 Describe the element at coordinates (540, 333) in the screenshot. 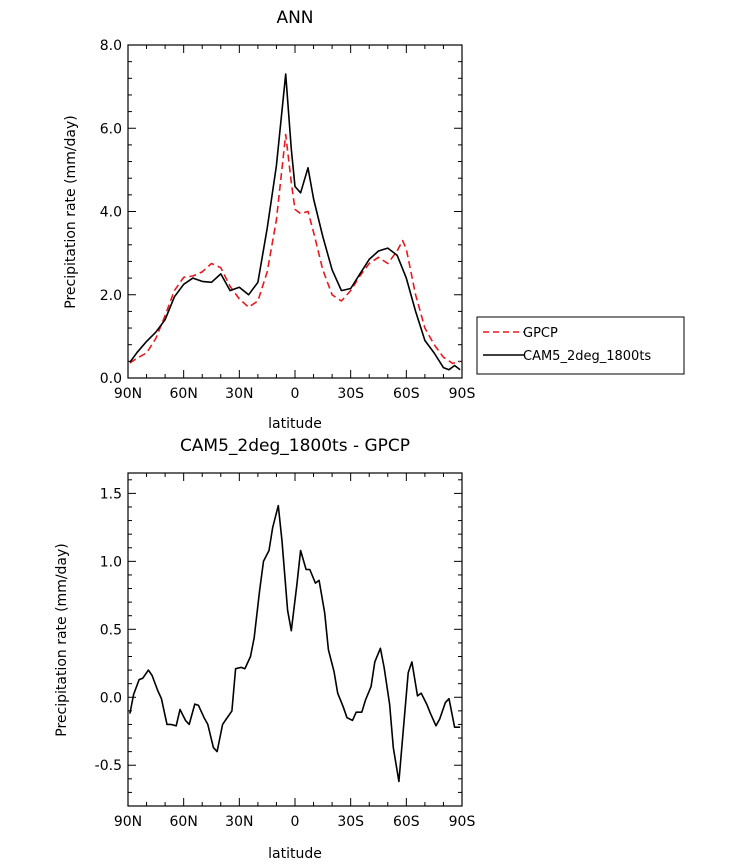

I see `legend-label-gpcp: GPCP` at that location.